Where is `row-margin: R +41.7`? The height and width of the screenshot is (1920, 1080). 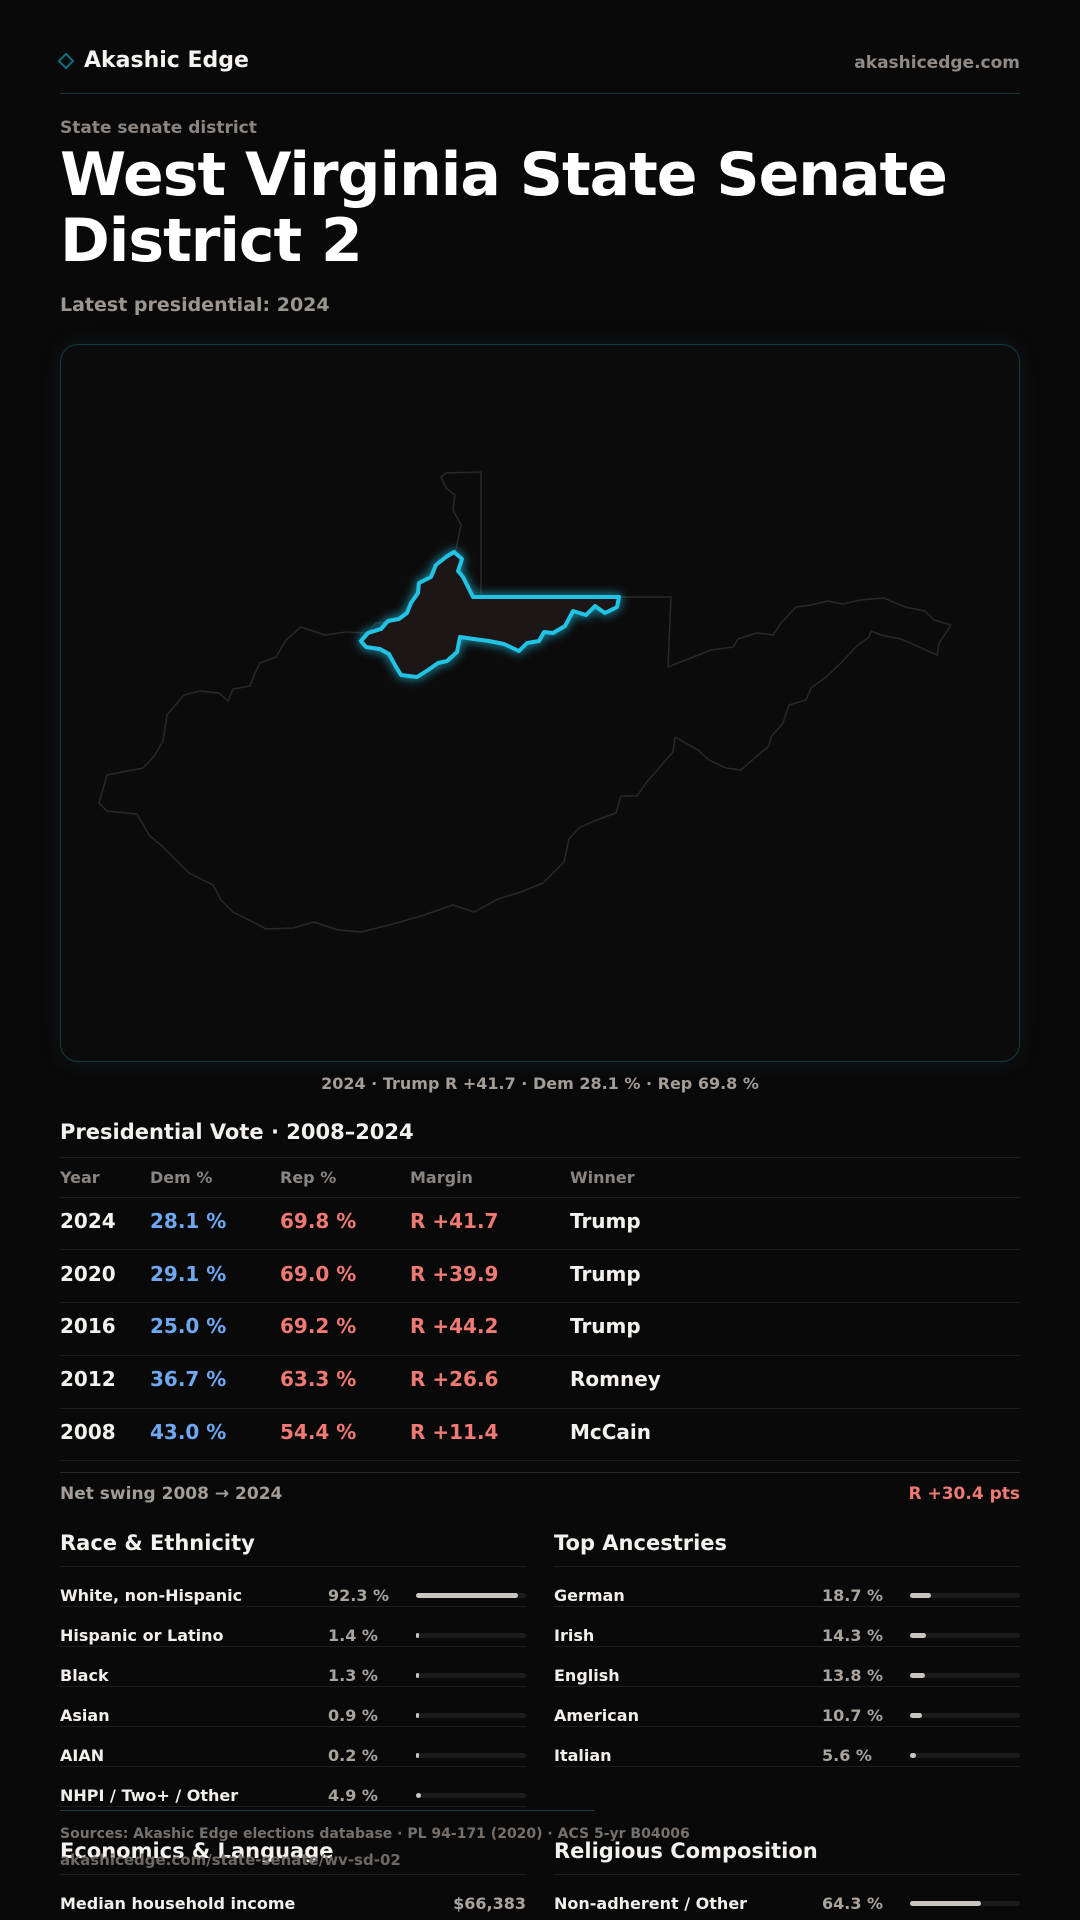 row-margin: R +41.7 is located at coordinates (454, 1221).